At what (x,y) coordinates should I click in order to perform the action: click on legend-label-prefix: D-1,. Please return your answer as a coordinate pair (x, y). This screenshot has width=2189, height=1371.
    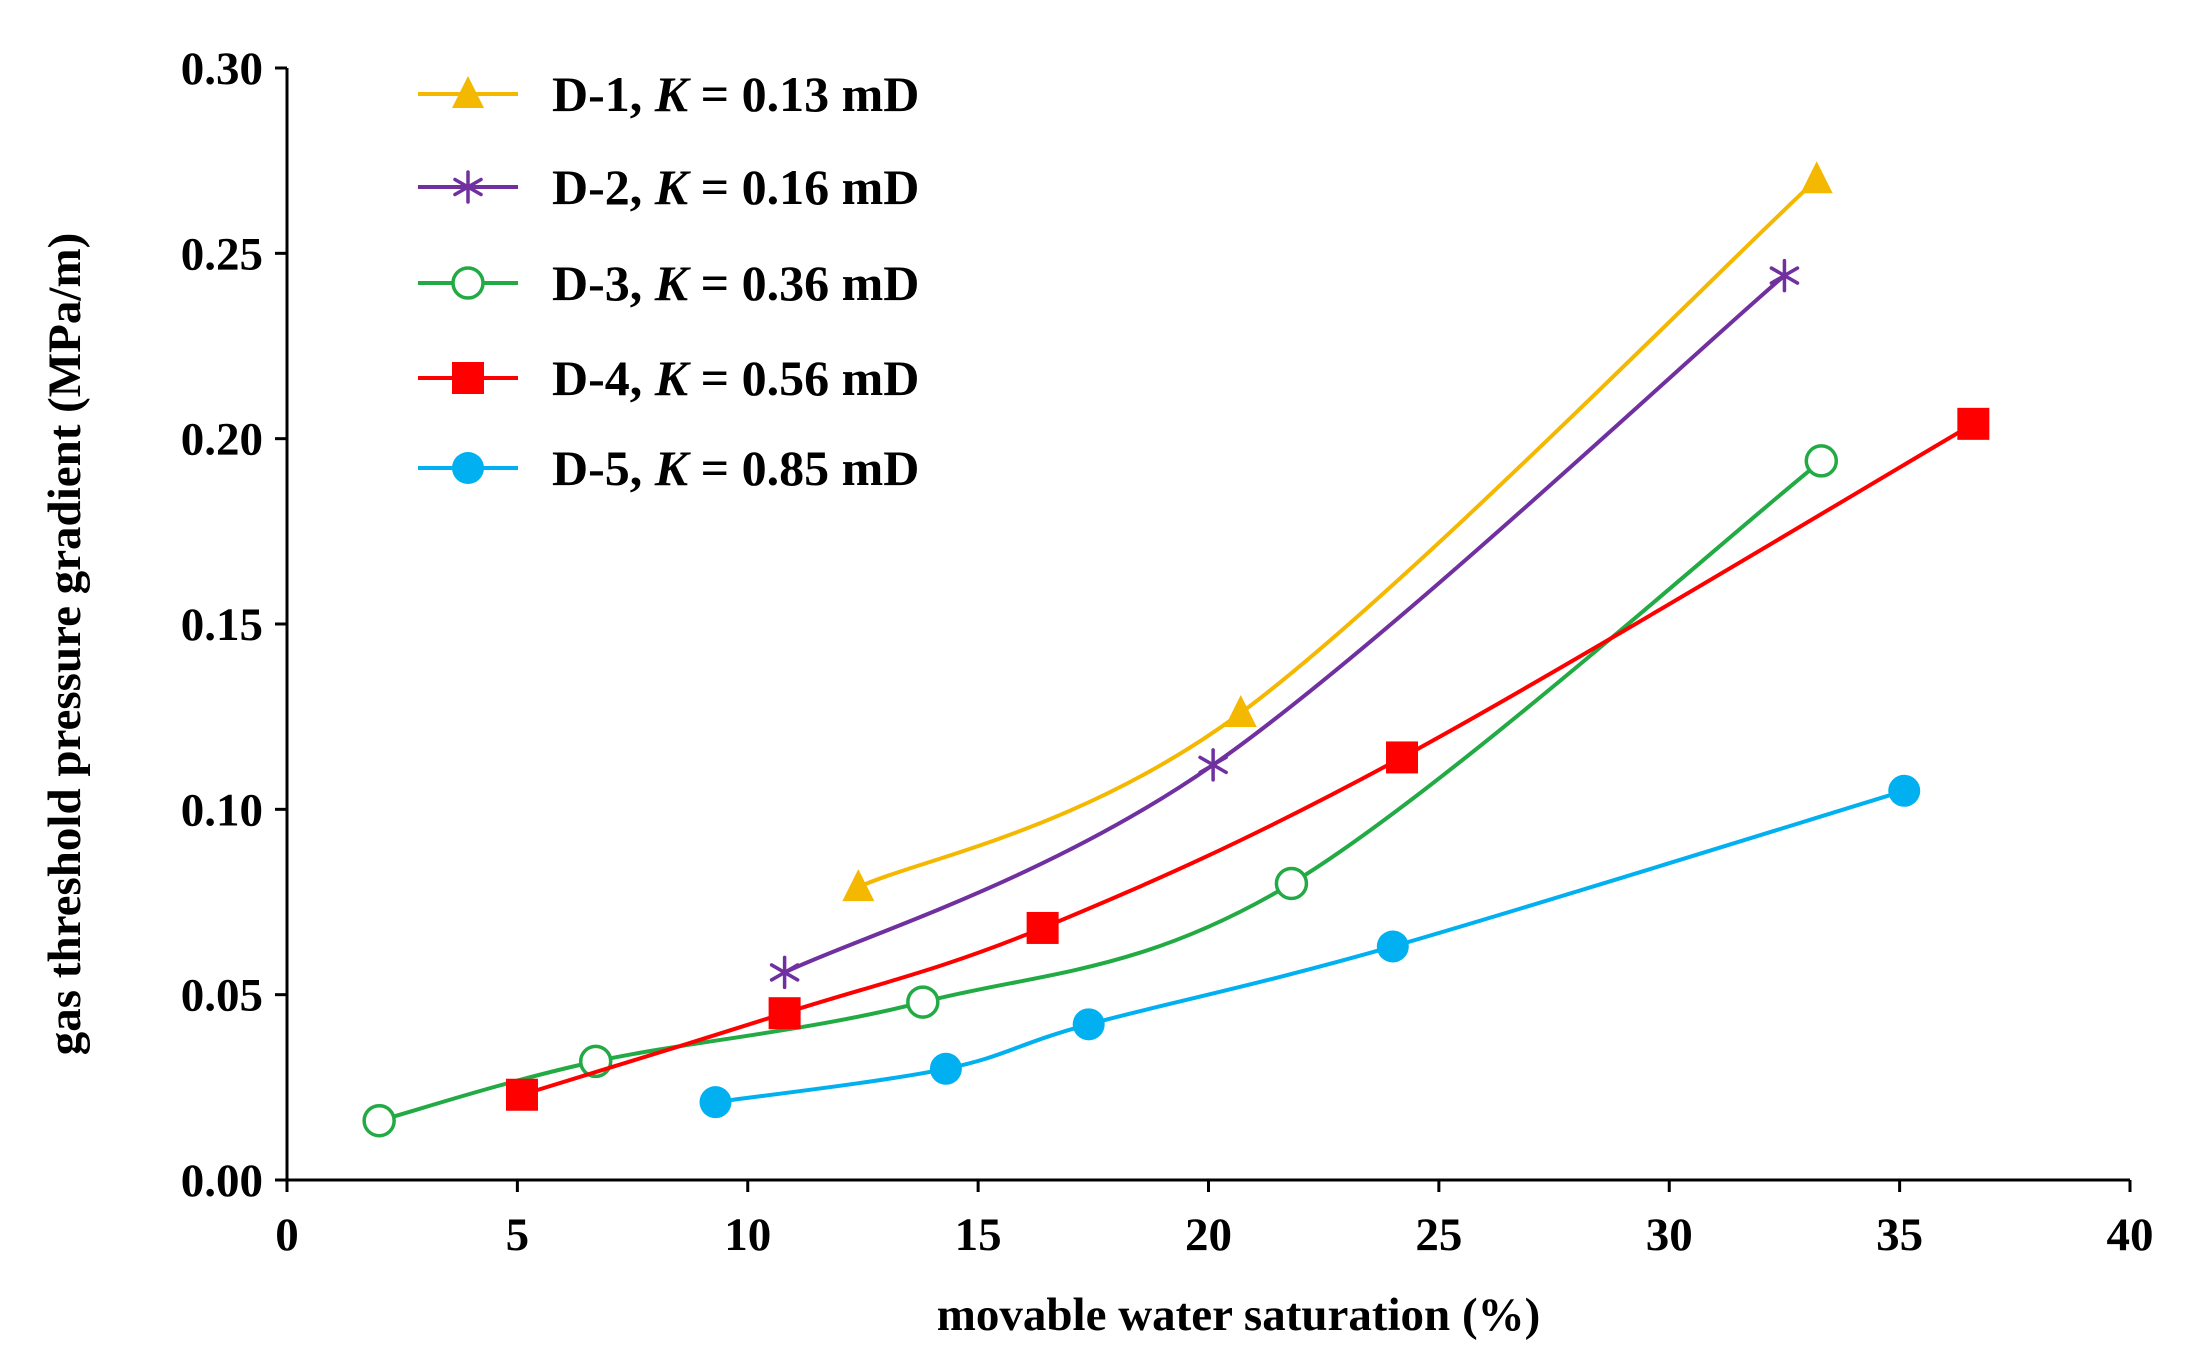
    Looking at the image, I should click on (603, 94).